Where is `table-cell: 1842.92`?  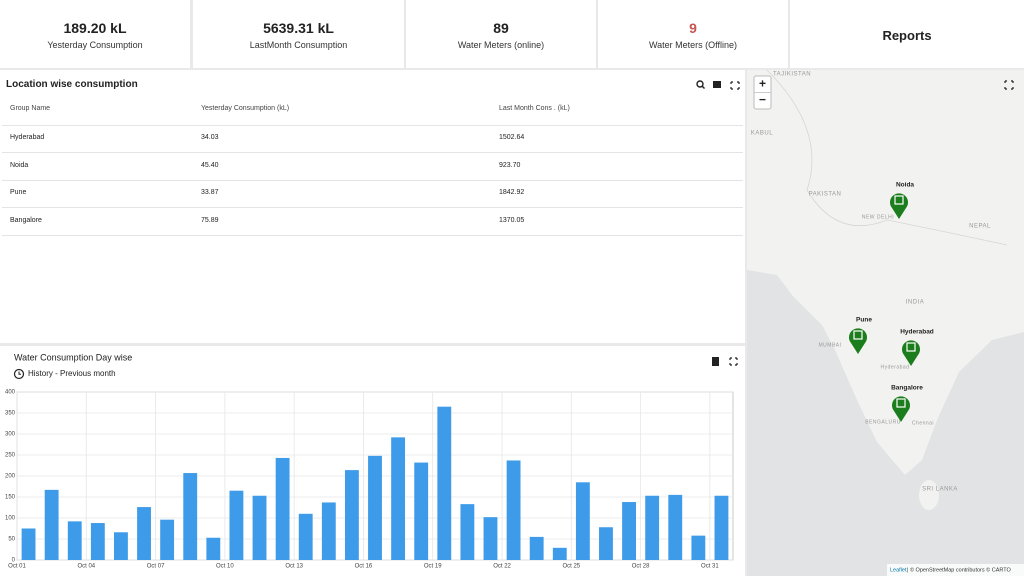 table-cell: 1842.92 is located at coordinates (512, 192).